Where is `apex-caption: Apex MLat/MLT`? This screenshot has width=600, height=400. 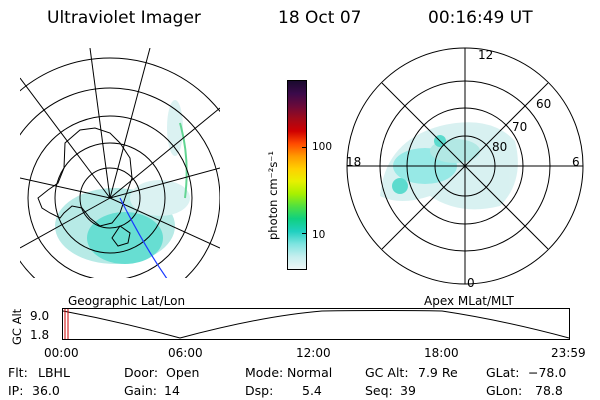
apex-caption: Apex MLat/MLT is located at coordinates (469, 301).